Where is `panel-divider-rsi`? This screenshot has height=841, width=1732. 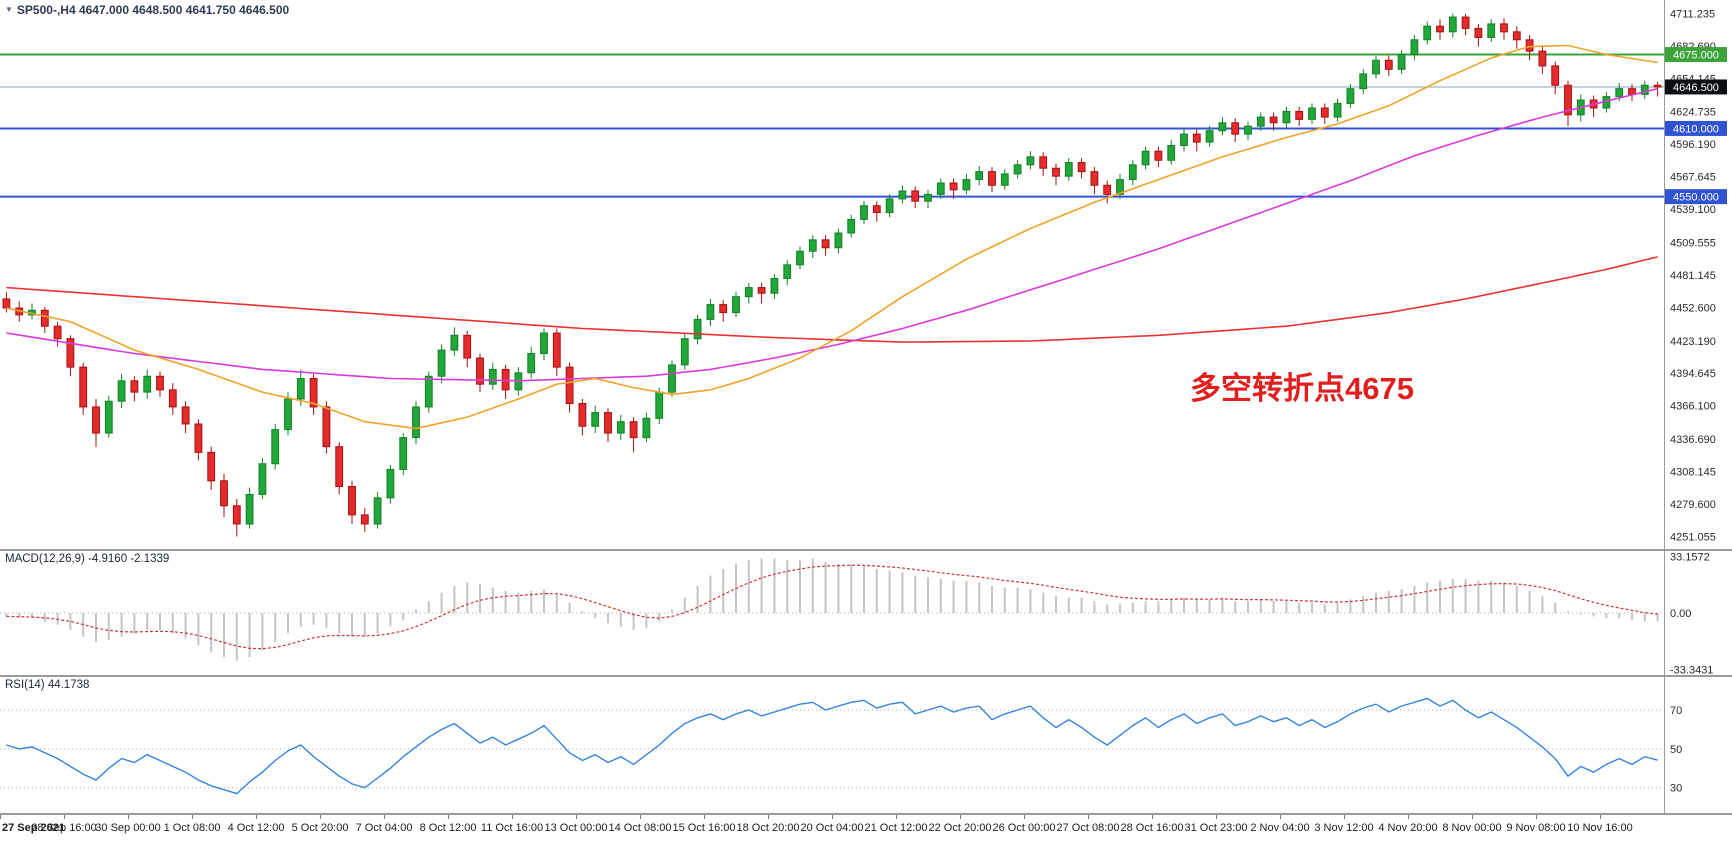 panel-divider-rsi is located at coordinates (866, 676).